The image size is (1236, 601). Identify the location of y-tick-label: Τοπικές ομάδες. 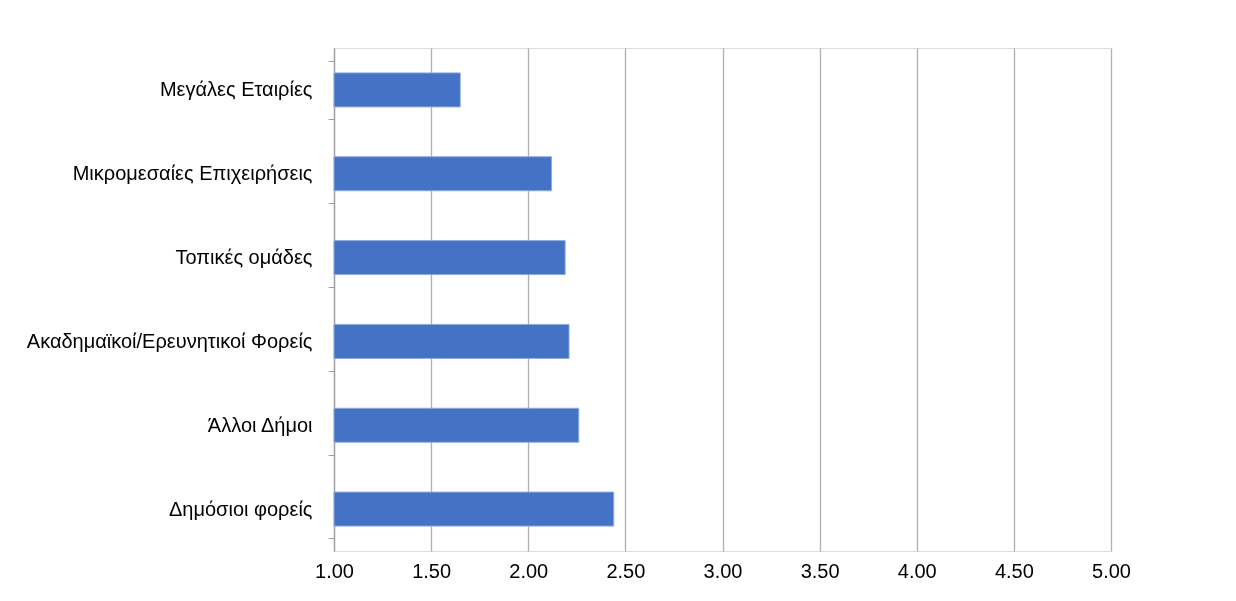
(244, 257).